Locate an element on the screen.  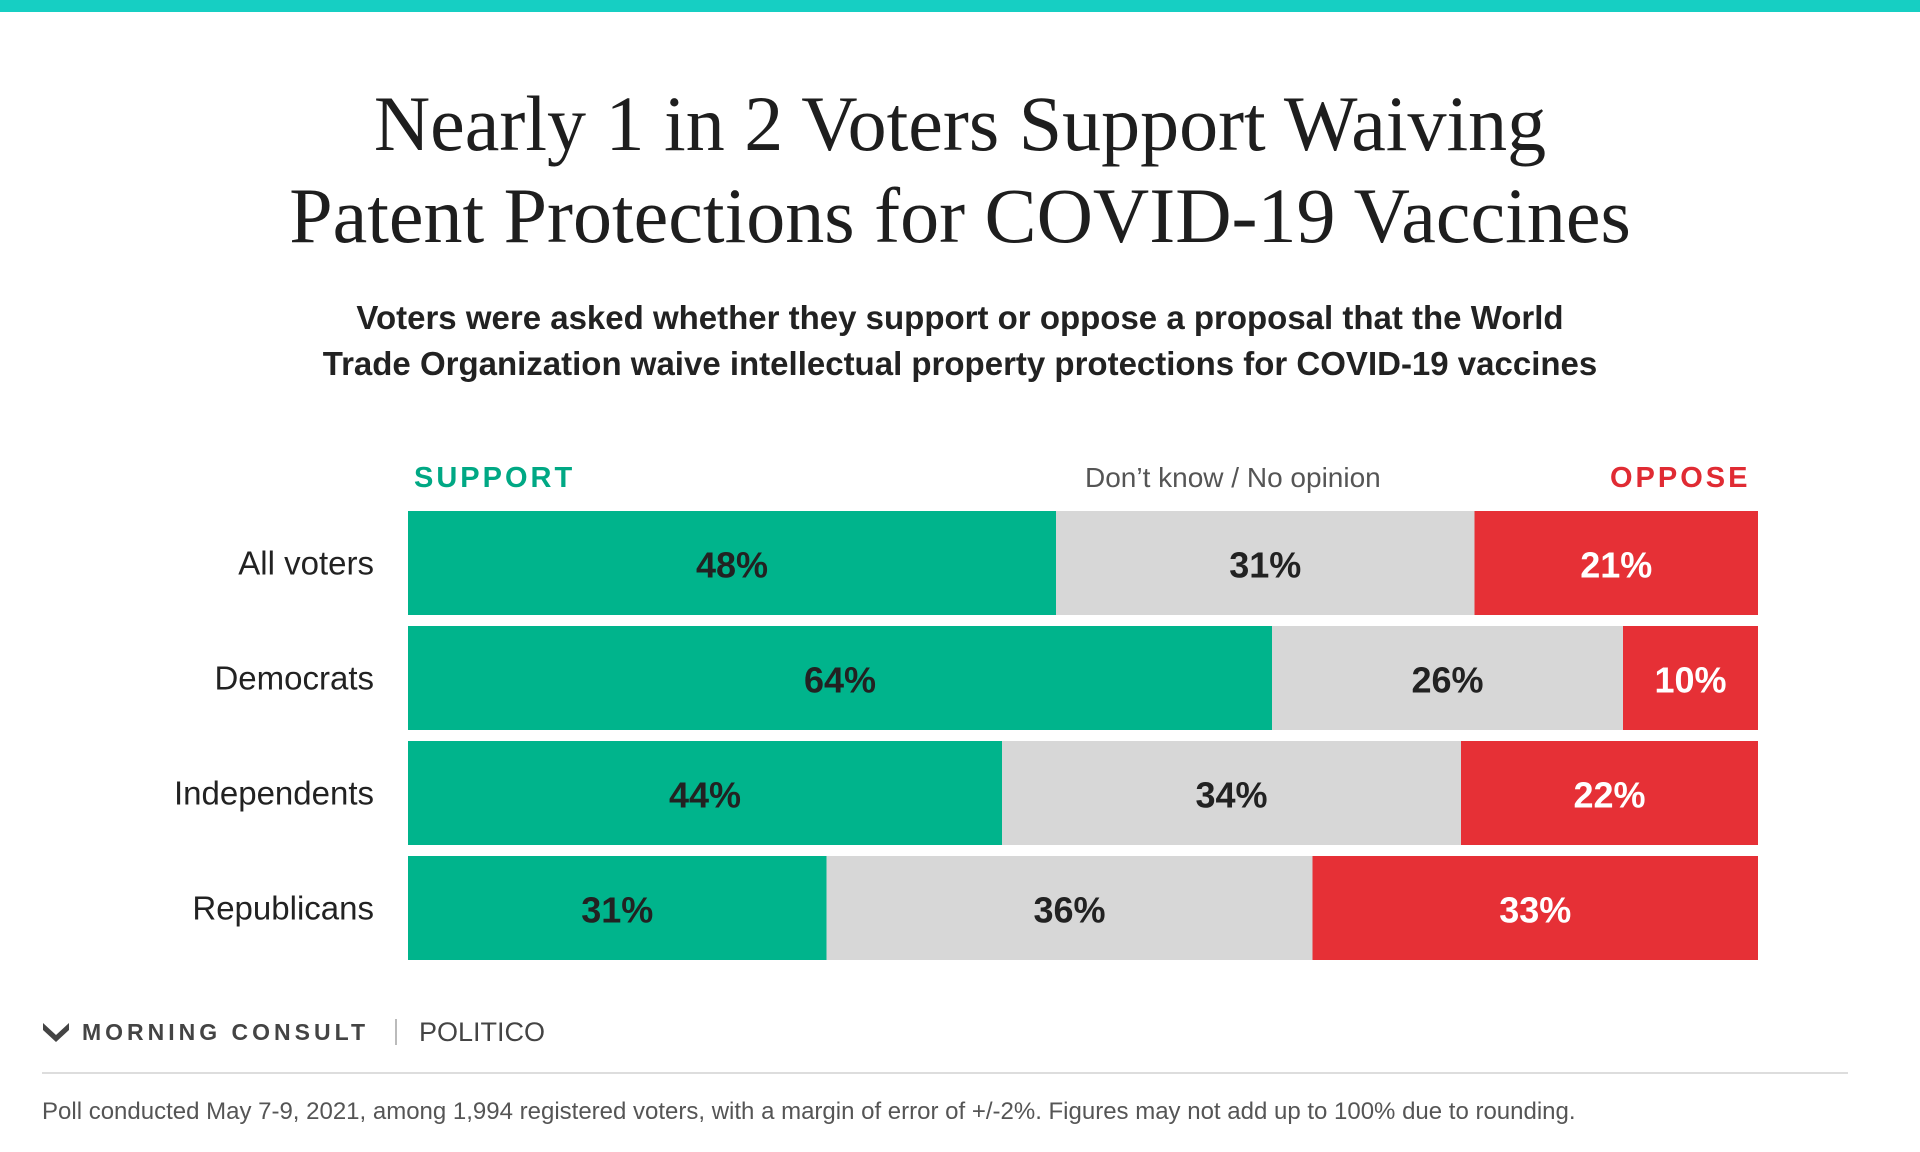
bar-label-oppose-republicans: 33% is located at coordinates (1535, 910).